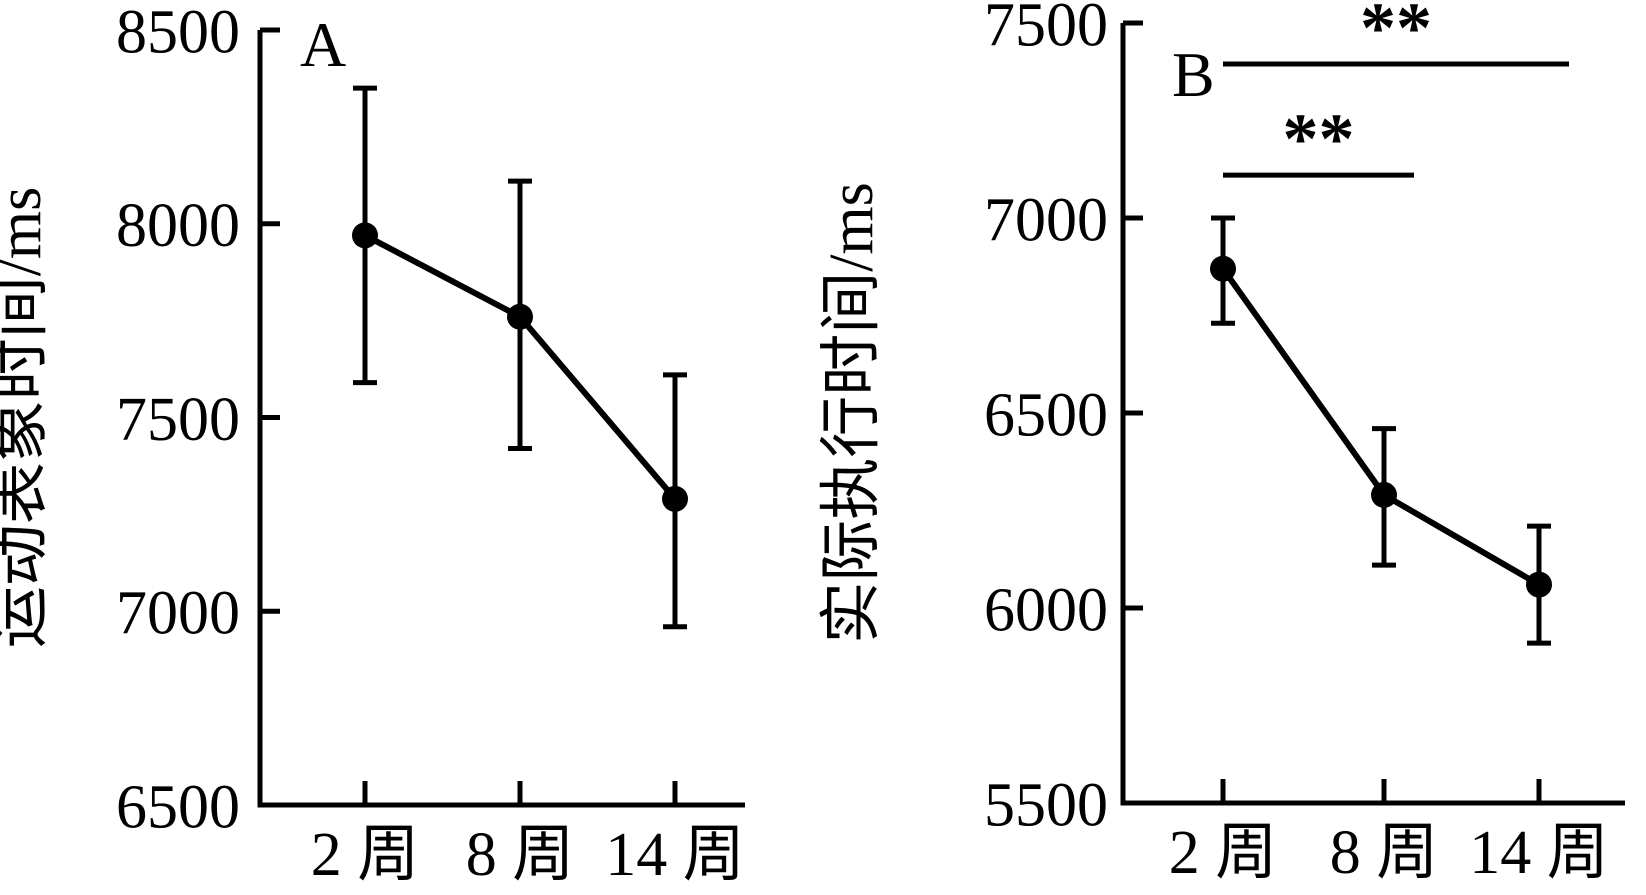 The height and width of the screenshot is (895, 1646). What do you see at coordinates (27, 418) in the screenshot?
I see `y-axis-title: 运动表象时间/ms` at bounding box center [27, 418].